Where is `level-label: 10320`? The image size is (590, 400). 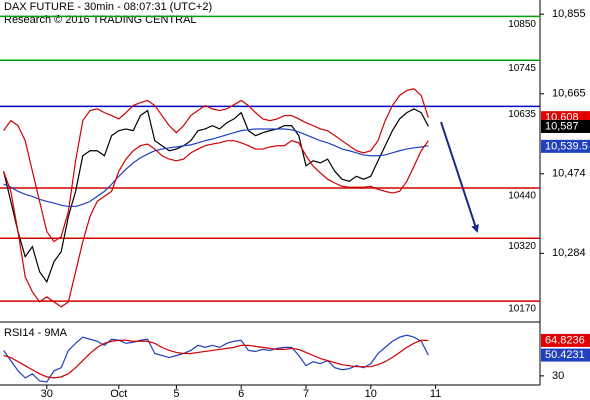
level-label: 10320 is located at coordinates (522, 246).